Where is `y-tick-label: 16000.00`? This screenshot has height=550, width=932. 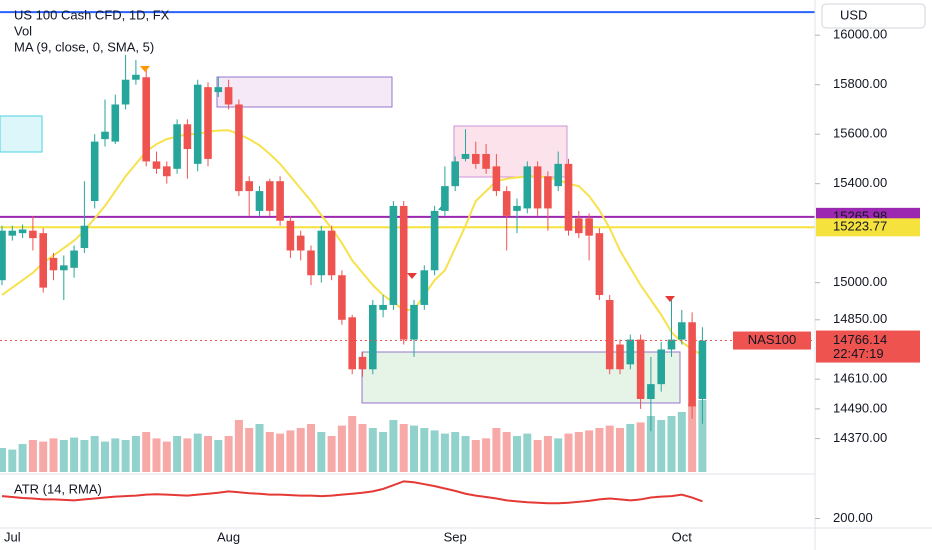 y-tick-label: 16000.00 is located at coordinates (860, 34).